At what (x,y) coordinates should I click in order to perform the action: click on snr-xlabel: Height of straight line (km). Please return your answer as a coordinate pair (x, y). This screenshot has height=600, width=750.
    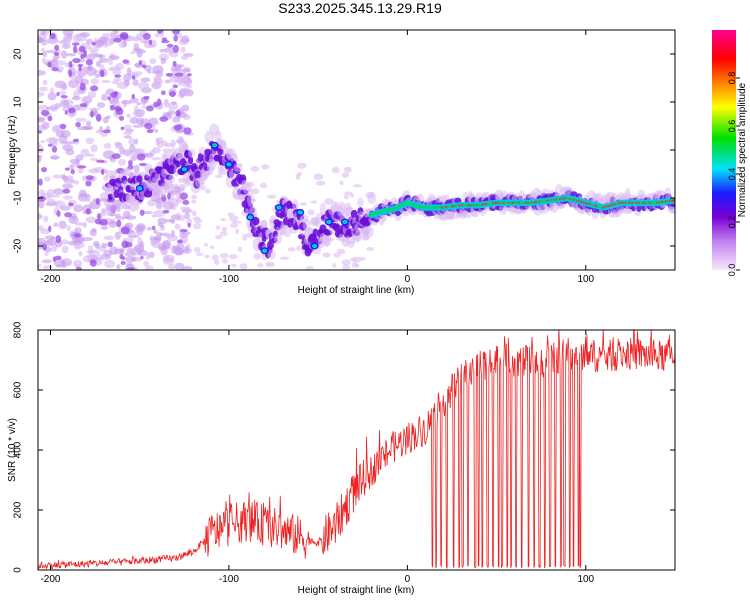
    Looking at the image, I should click on (356, 590).